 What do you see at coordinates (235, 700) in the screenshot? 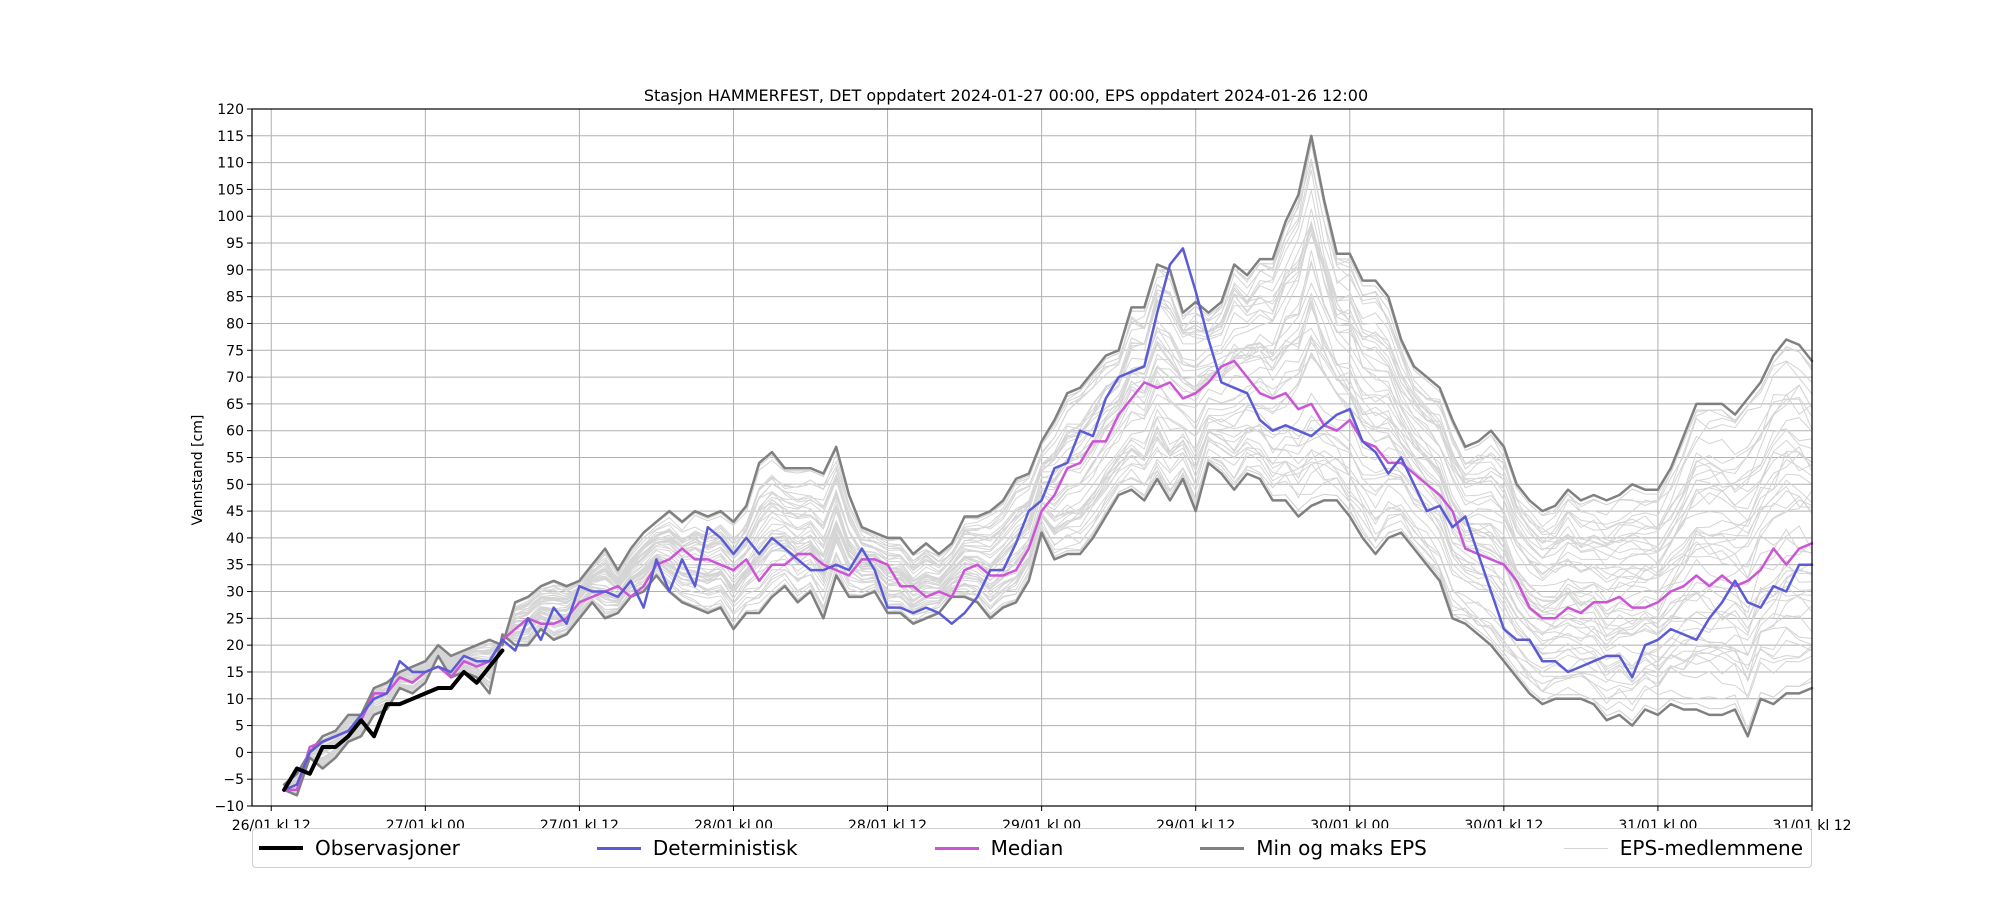
I see `y-tick-label: 10` at bounding box center [235, 700].